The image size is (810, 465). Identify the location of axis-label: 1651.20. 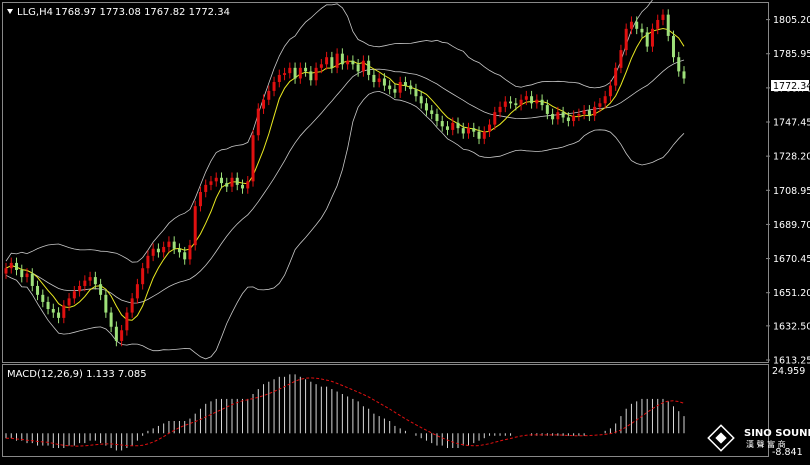
(791, 293).